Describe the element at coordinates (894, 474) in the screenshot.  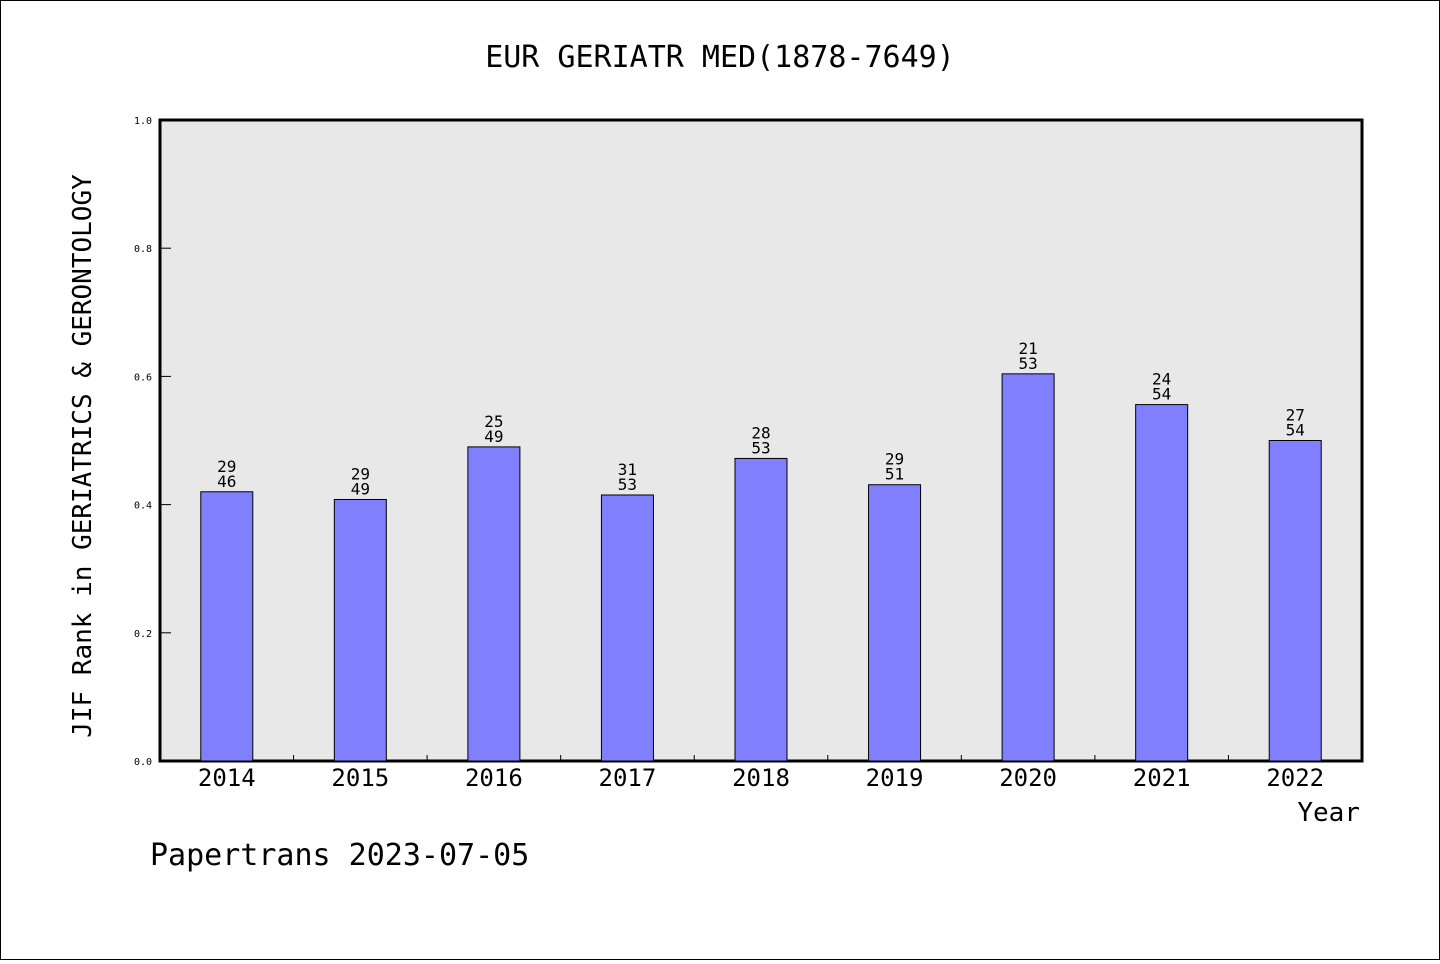
I see `bar-total-label: 51` at that location.